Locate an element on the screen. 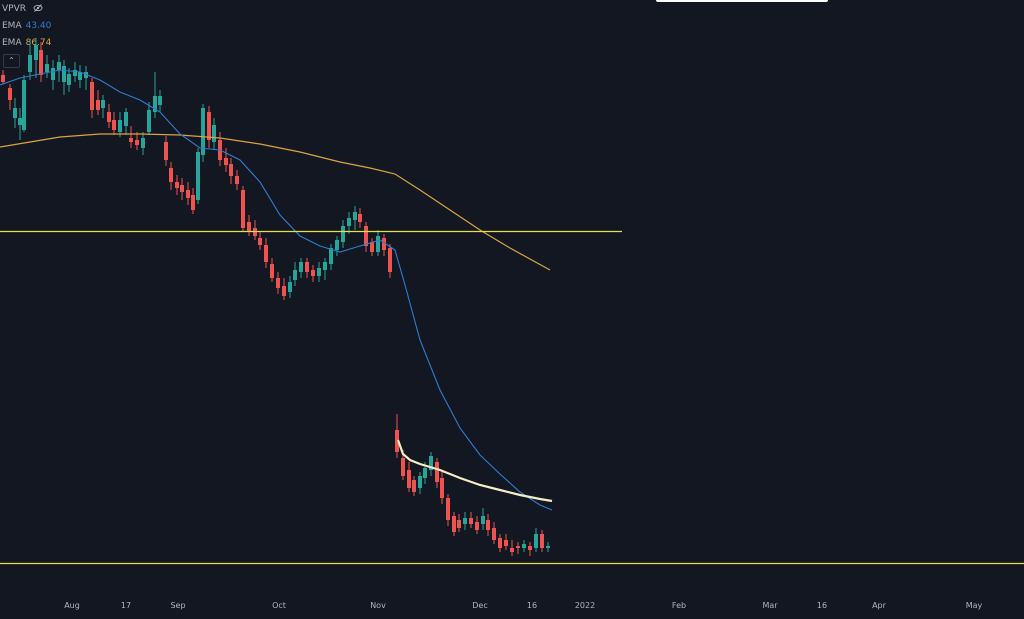  time-axis: Aug 17 Sep Oct Nov Dec 16 2022 Feb Mar 16 Apr May is located at coordinates (523, 605).